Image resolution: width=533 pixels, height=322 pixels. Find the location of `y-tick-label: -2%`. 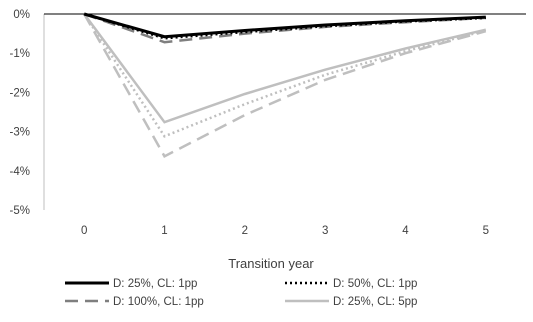

y-tick-label: -2% is located at coordinates (20, 93).